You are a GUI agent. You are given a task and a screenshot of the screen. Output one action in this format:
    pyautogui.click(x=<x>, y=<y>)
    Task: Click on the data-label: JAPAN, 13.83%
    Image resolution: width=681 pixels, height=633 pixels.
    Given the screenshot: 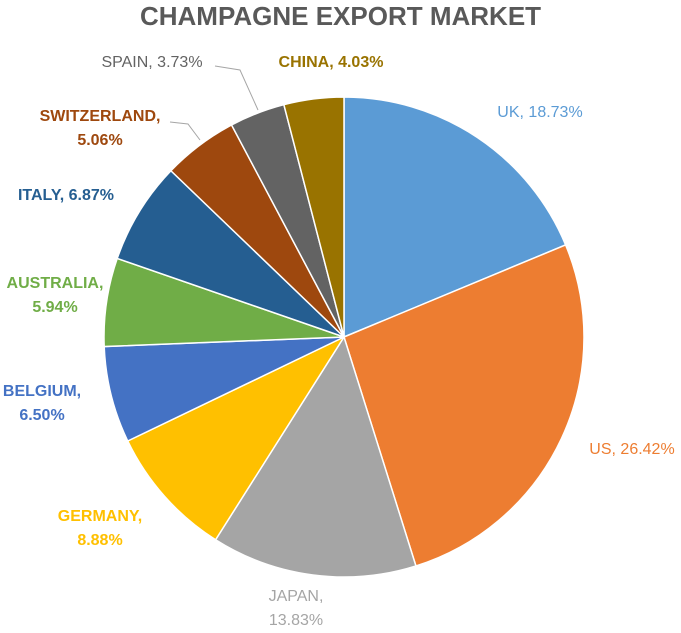 What is the action you would take?
    pyautogui.click(x=296, y=608)
    